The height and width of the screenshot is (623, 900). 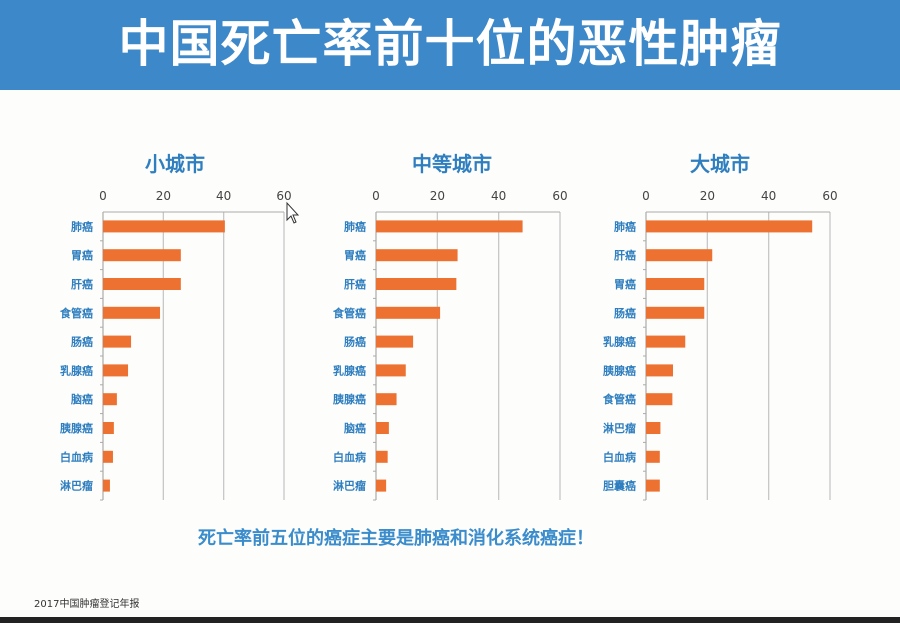 What do you see at coordinates (396, 538) in the screenshot?
I see `conclusion-text: 死亡率前五位的癌症主要是肺癌和消化系统癌症！` at bounding box center [396, 538].